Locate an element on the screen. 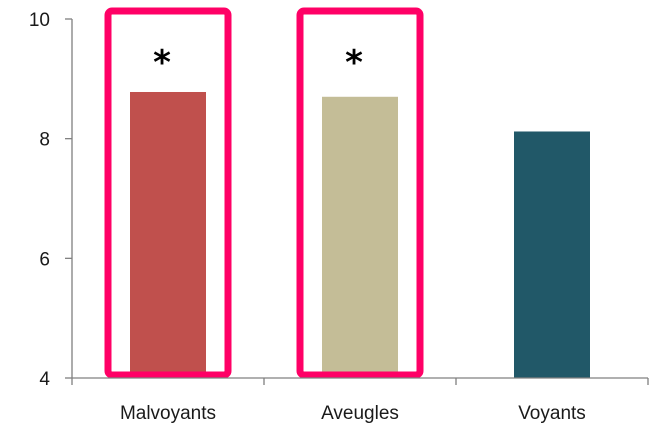 The width and height of the screenshot is (654, 428). significance-annotations: * * is located at coordinates (258, 63).